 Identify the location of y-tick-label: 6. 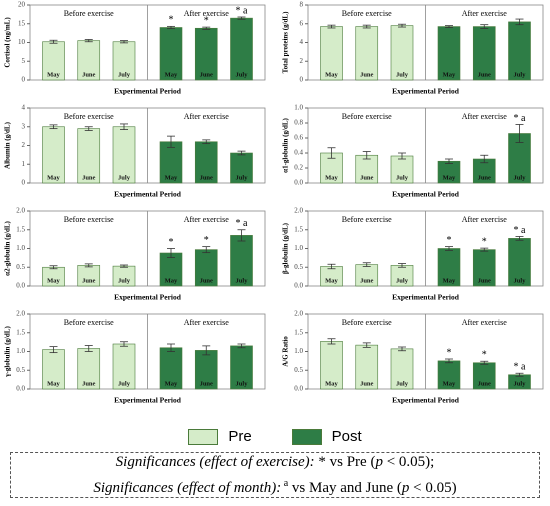
(302, 23).